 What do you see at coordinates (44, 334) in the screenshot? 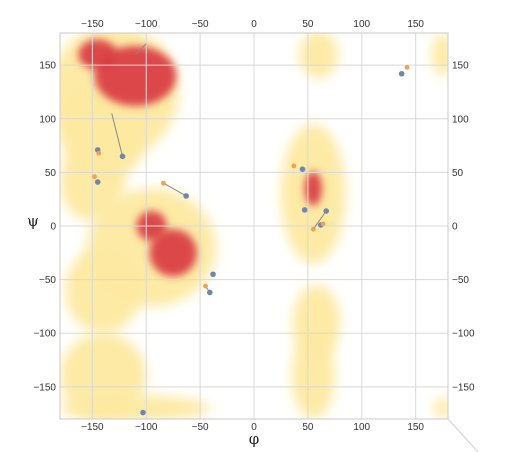
I see `y-tick-label-left-5: −100` at bounding box center [44, 334].